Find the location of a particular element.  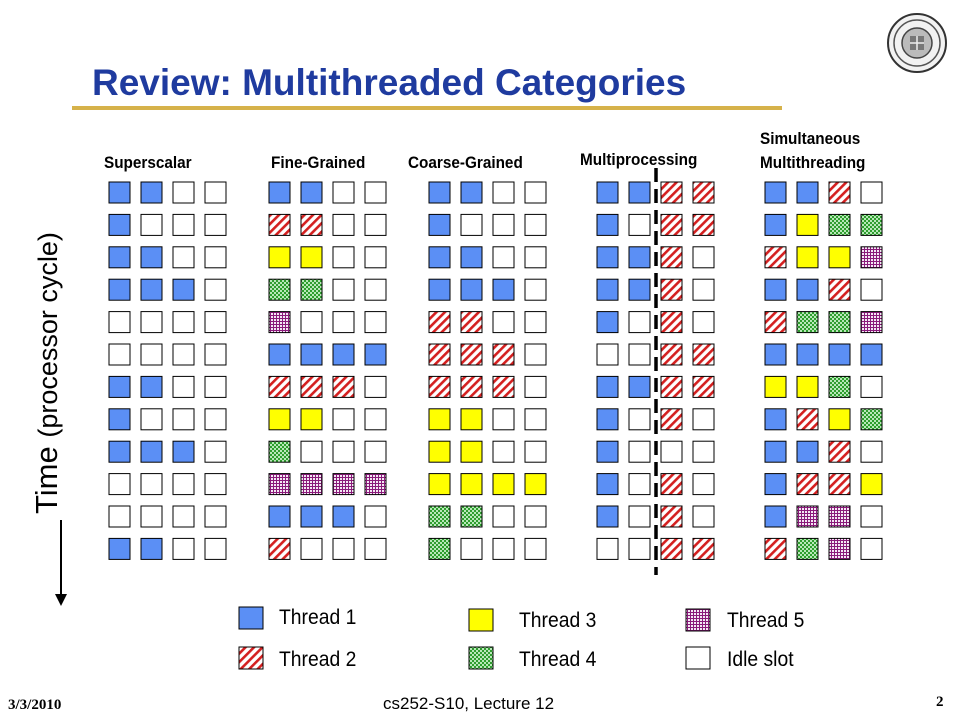

footer-date: 3/3/2010 is located at coordinates (35, 705).